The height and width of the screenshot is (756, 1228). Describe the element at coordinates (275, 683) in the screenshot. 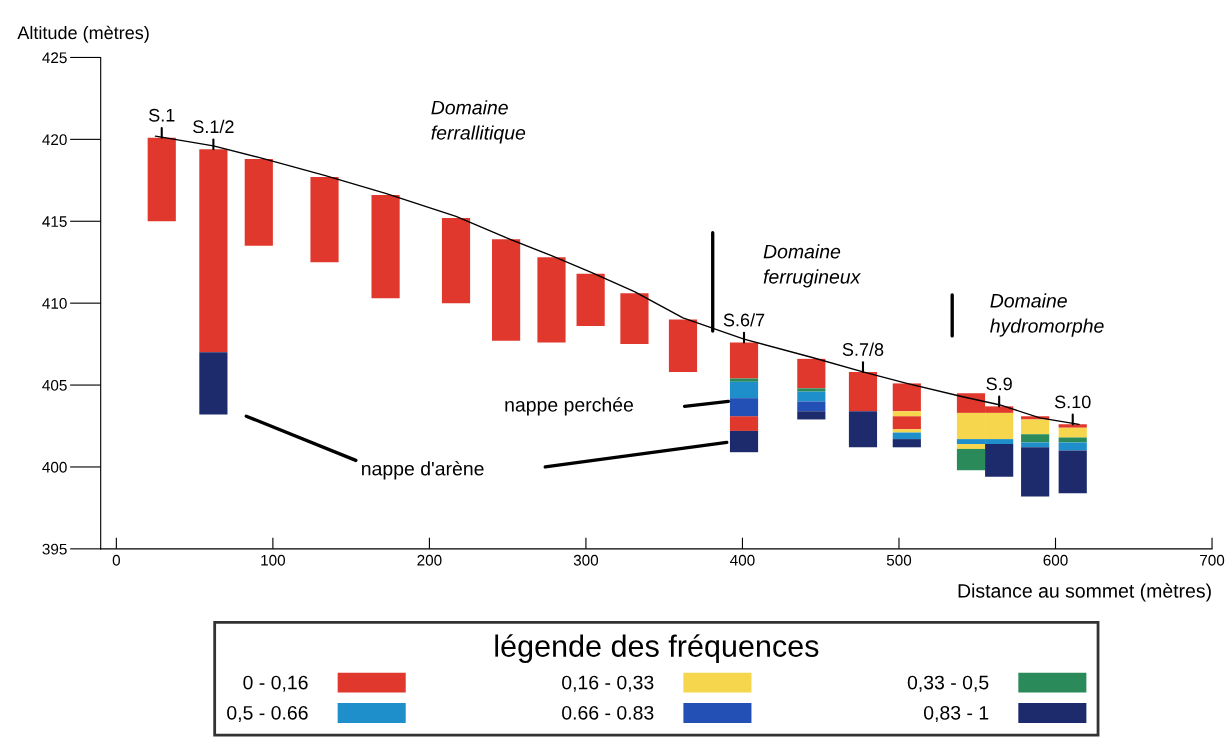

I see `legend-label: 0 - 0,16` at that location.